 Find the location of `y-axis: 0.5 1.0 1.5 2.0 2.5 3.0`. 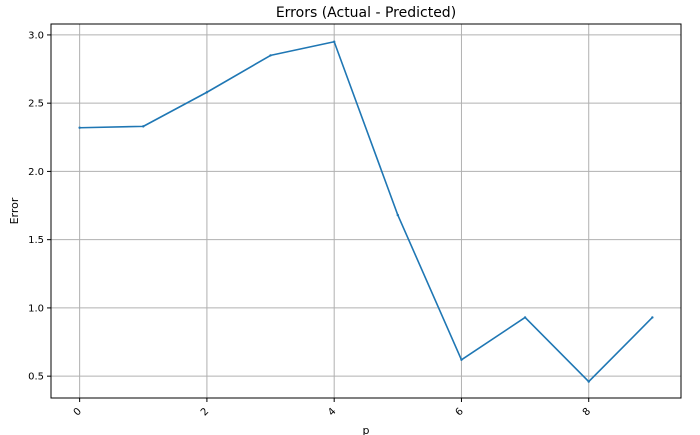

y-axis: 0.5 1.0 1.5 2.0 2.5 3.0 is located at coordinates (39, 206).